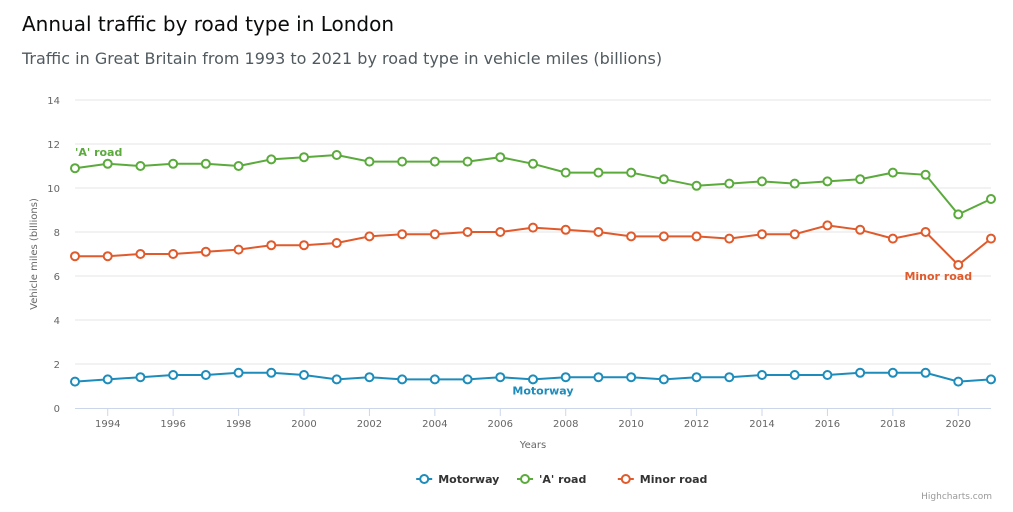  What do you see at coordinates (956, 497) in the screenshot?
I see `chart-credit: Highcharts.com` at bounding box center [956, 497].